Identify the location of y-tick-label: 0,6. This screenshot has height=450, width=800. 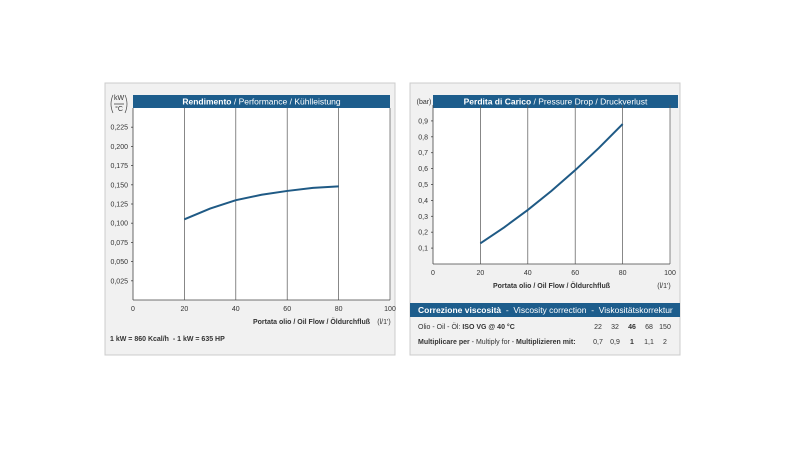
(423, 169).